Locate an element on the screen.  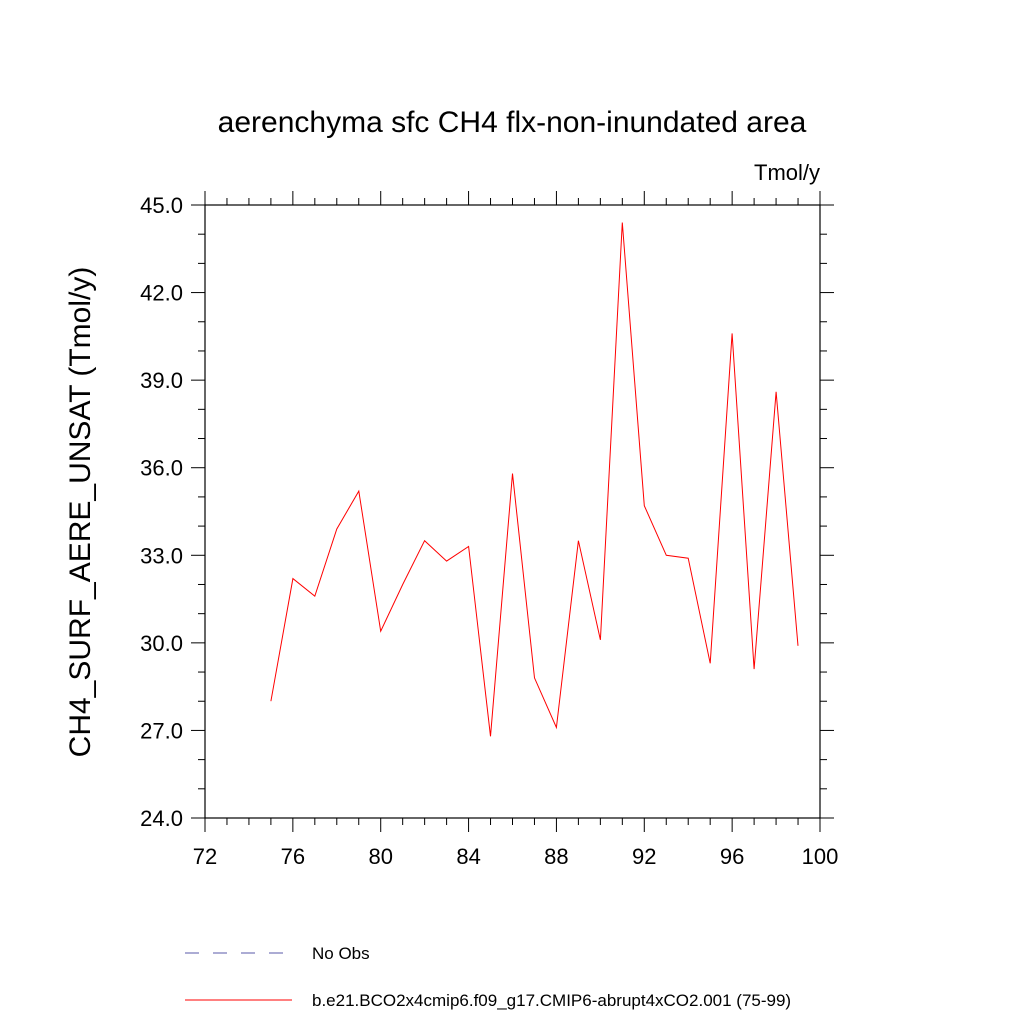
y-tick-labels: 24.0 27.0 30.0 33.0 36.0 39.0 42.0 45.0 is located at coordinates (161, 512).